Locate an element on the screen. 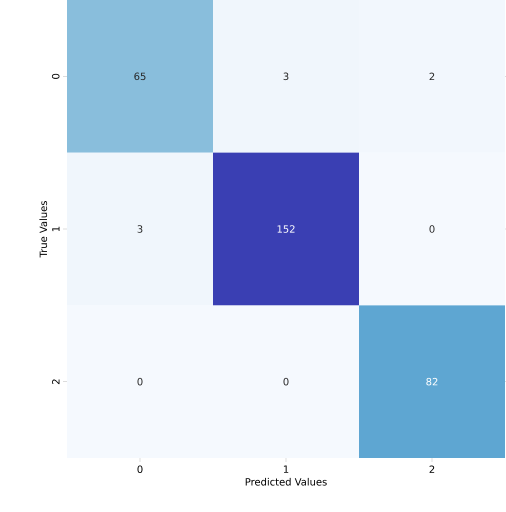 This screenshot has width=506, height=512. data-label: 152 is located at coordinates (286, 229).